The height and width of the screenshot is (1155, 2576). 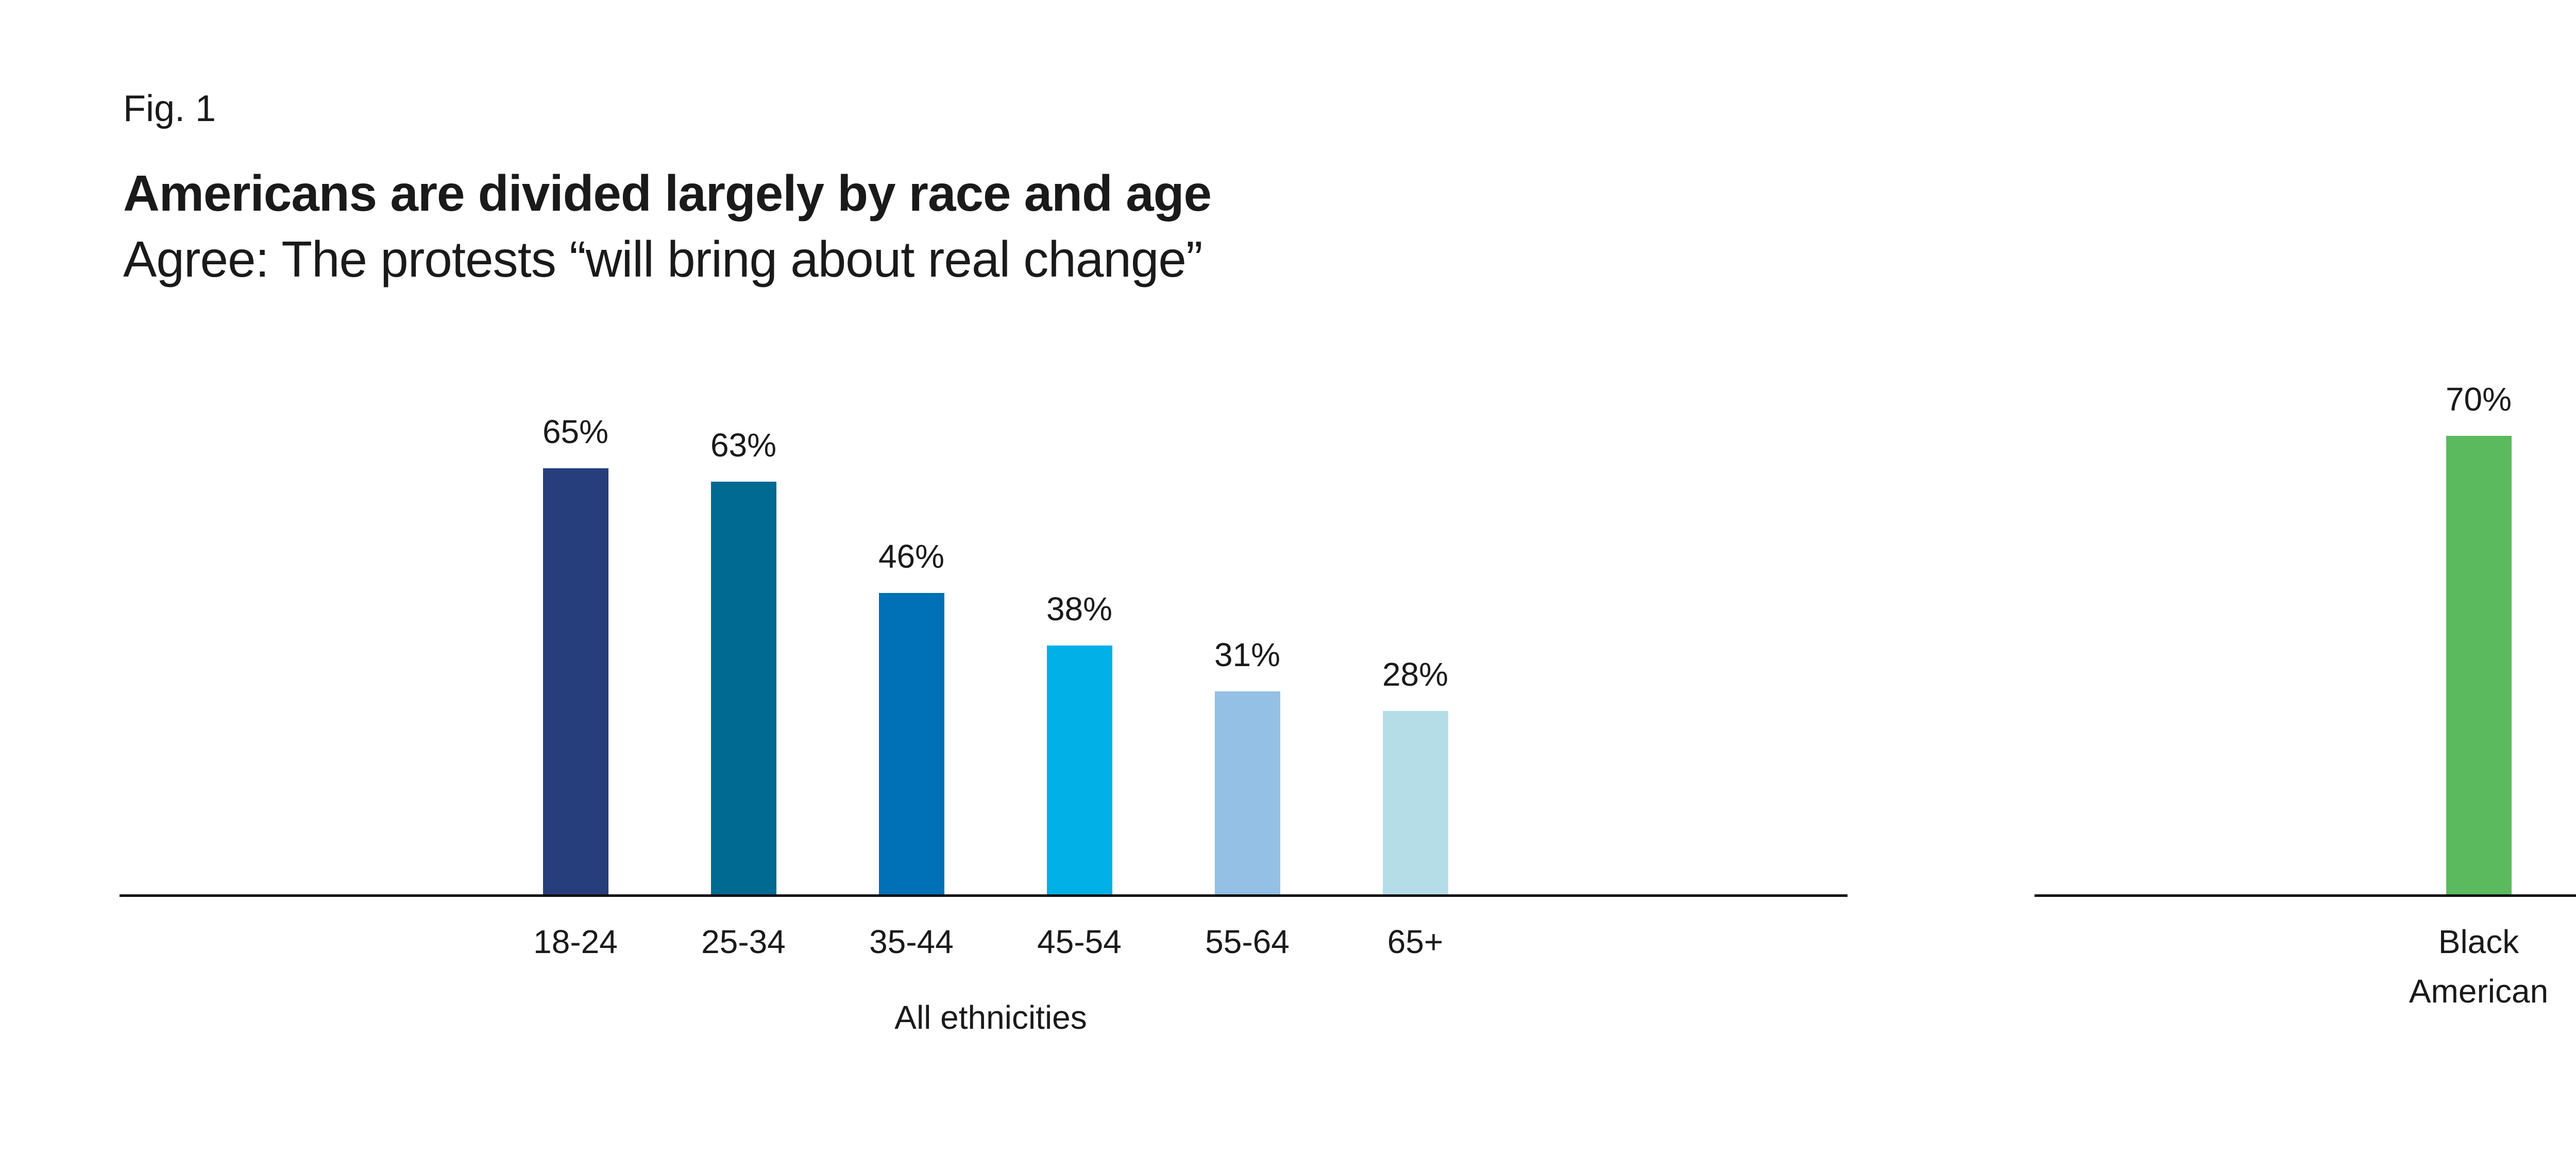 What do you see at coordinates (169, 108) in the screenshot?
I see `figure-number-label: Fig. 1` at bounding box center [169, 108].